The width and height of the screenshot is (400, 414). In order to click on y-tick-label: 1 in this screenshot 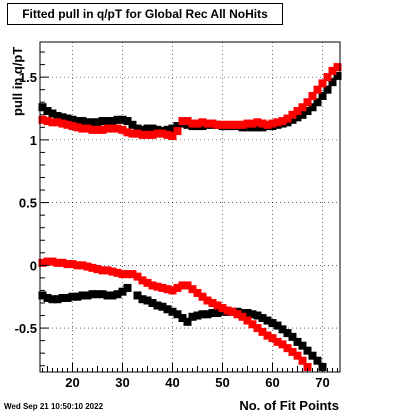, I will do `click(33, 140)`.